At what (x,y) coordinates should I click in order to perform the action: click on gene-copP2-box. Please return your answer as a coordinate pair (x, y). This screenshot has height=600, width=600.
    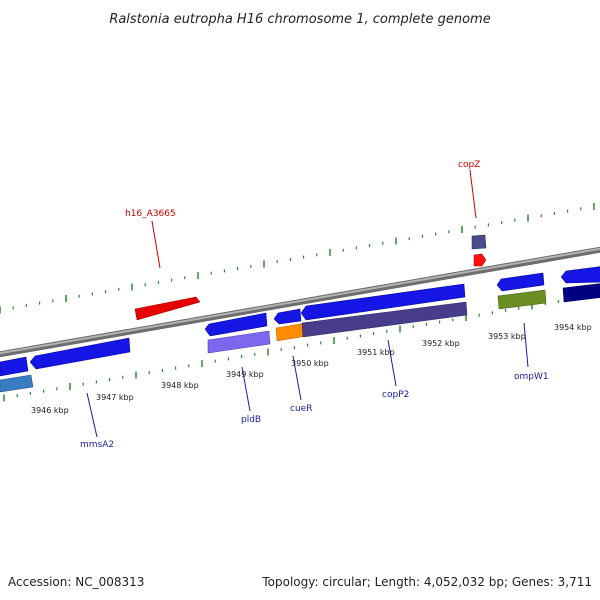
    Looking at the image, I should click on (384, 319).